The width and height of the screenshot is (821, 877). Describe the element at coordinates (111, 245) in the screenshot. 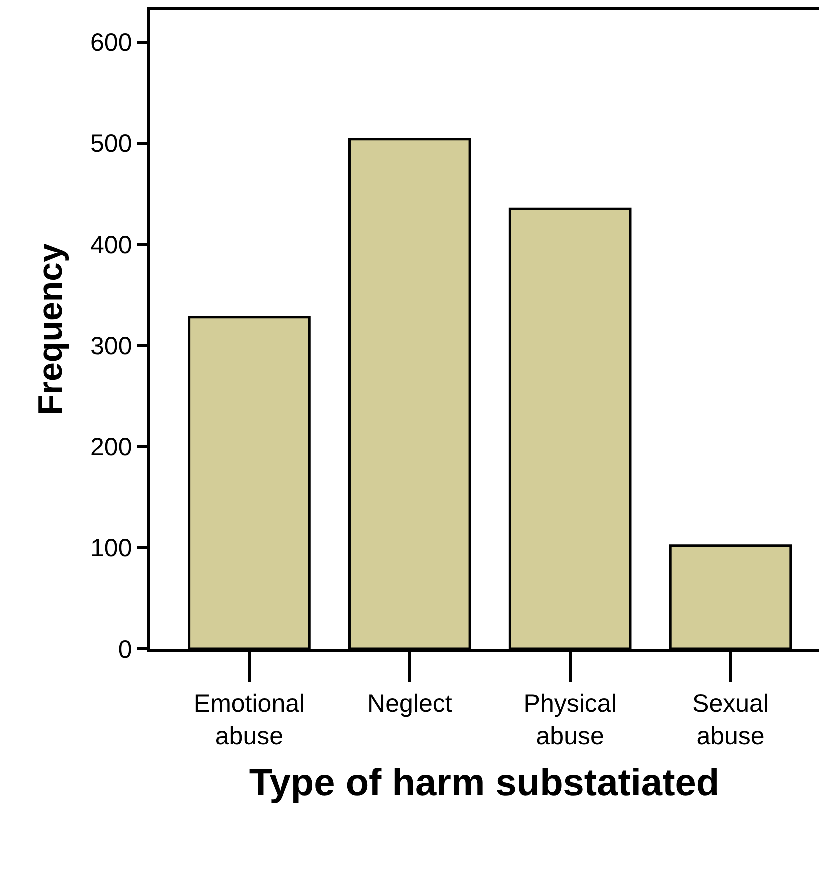

I see `y-tick-label: 400` at that location.